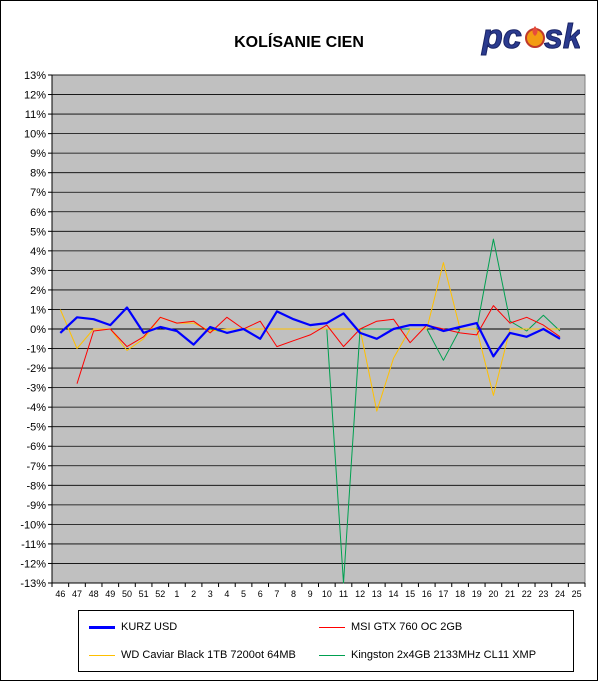 This screenshot has width=598, height=681. Describe the element at coordinates (36, 467) in the screenshot. I see `y-tick-label: -7%` at that location.